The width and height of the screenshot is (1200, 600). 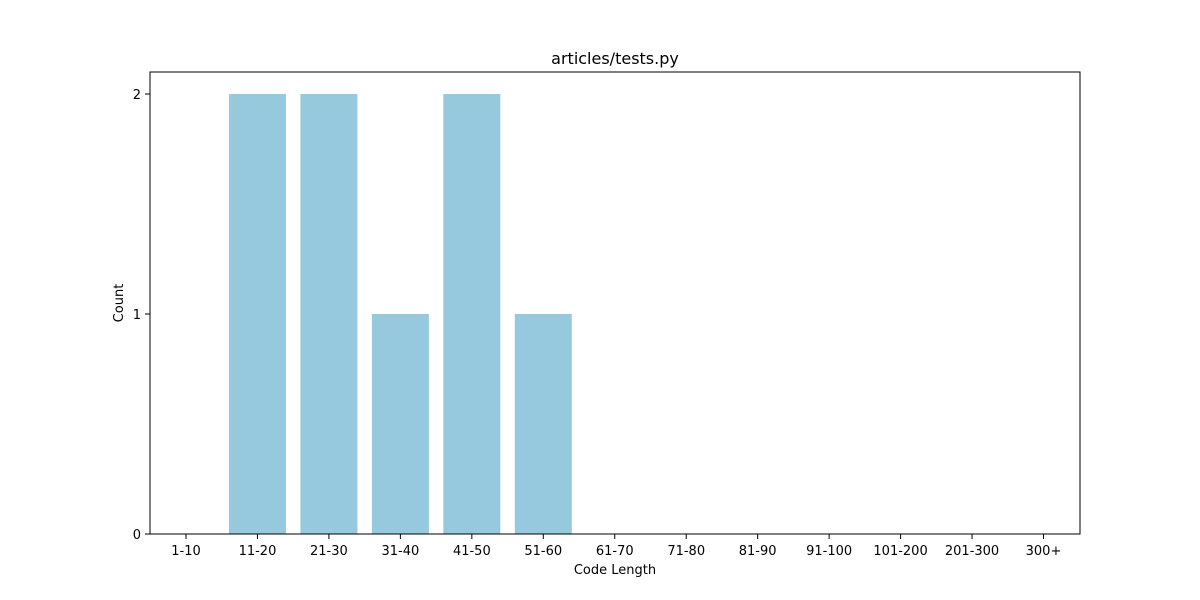 I want to click on x-tick-label: 41-50, so click(x=472, y=551).